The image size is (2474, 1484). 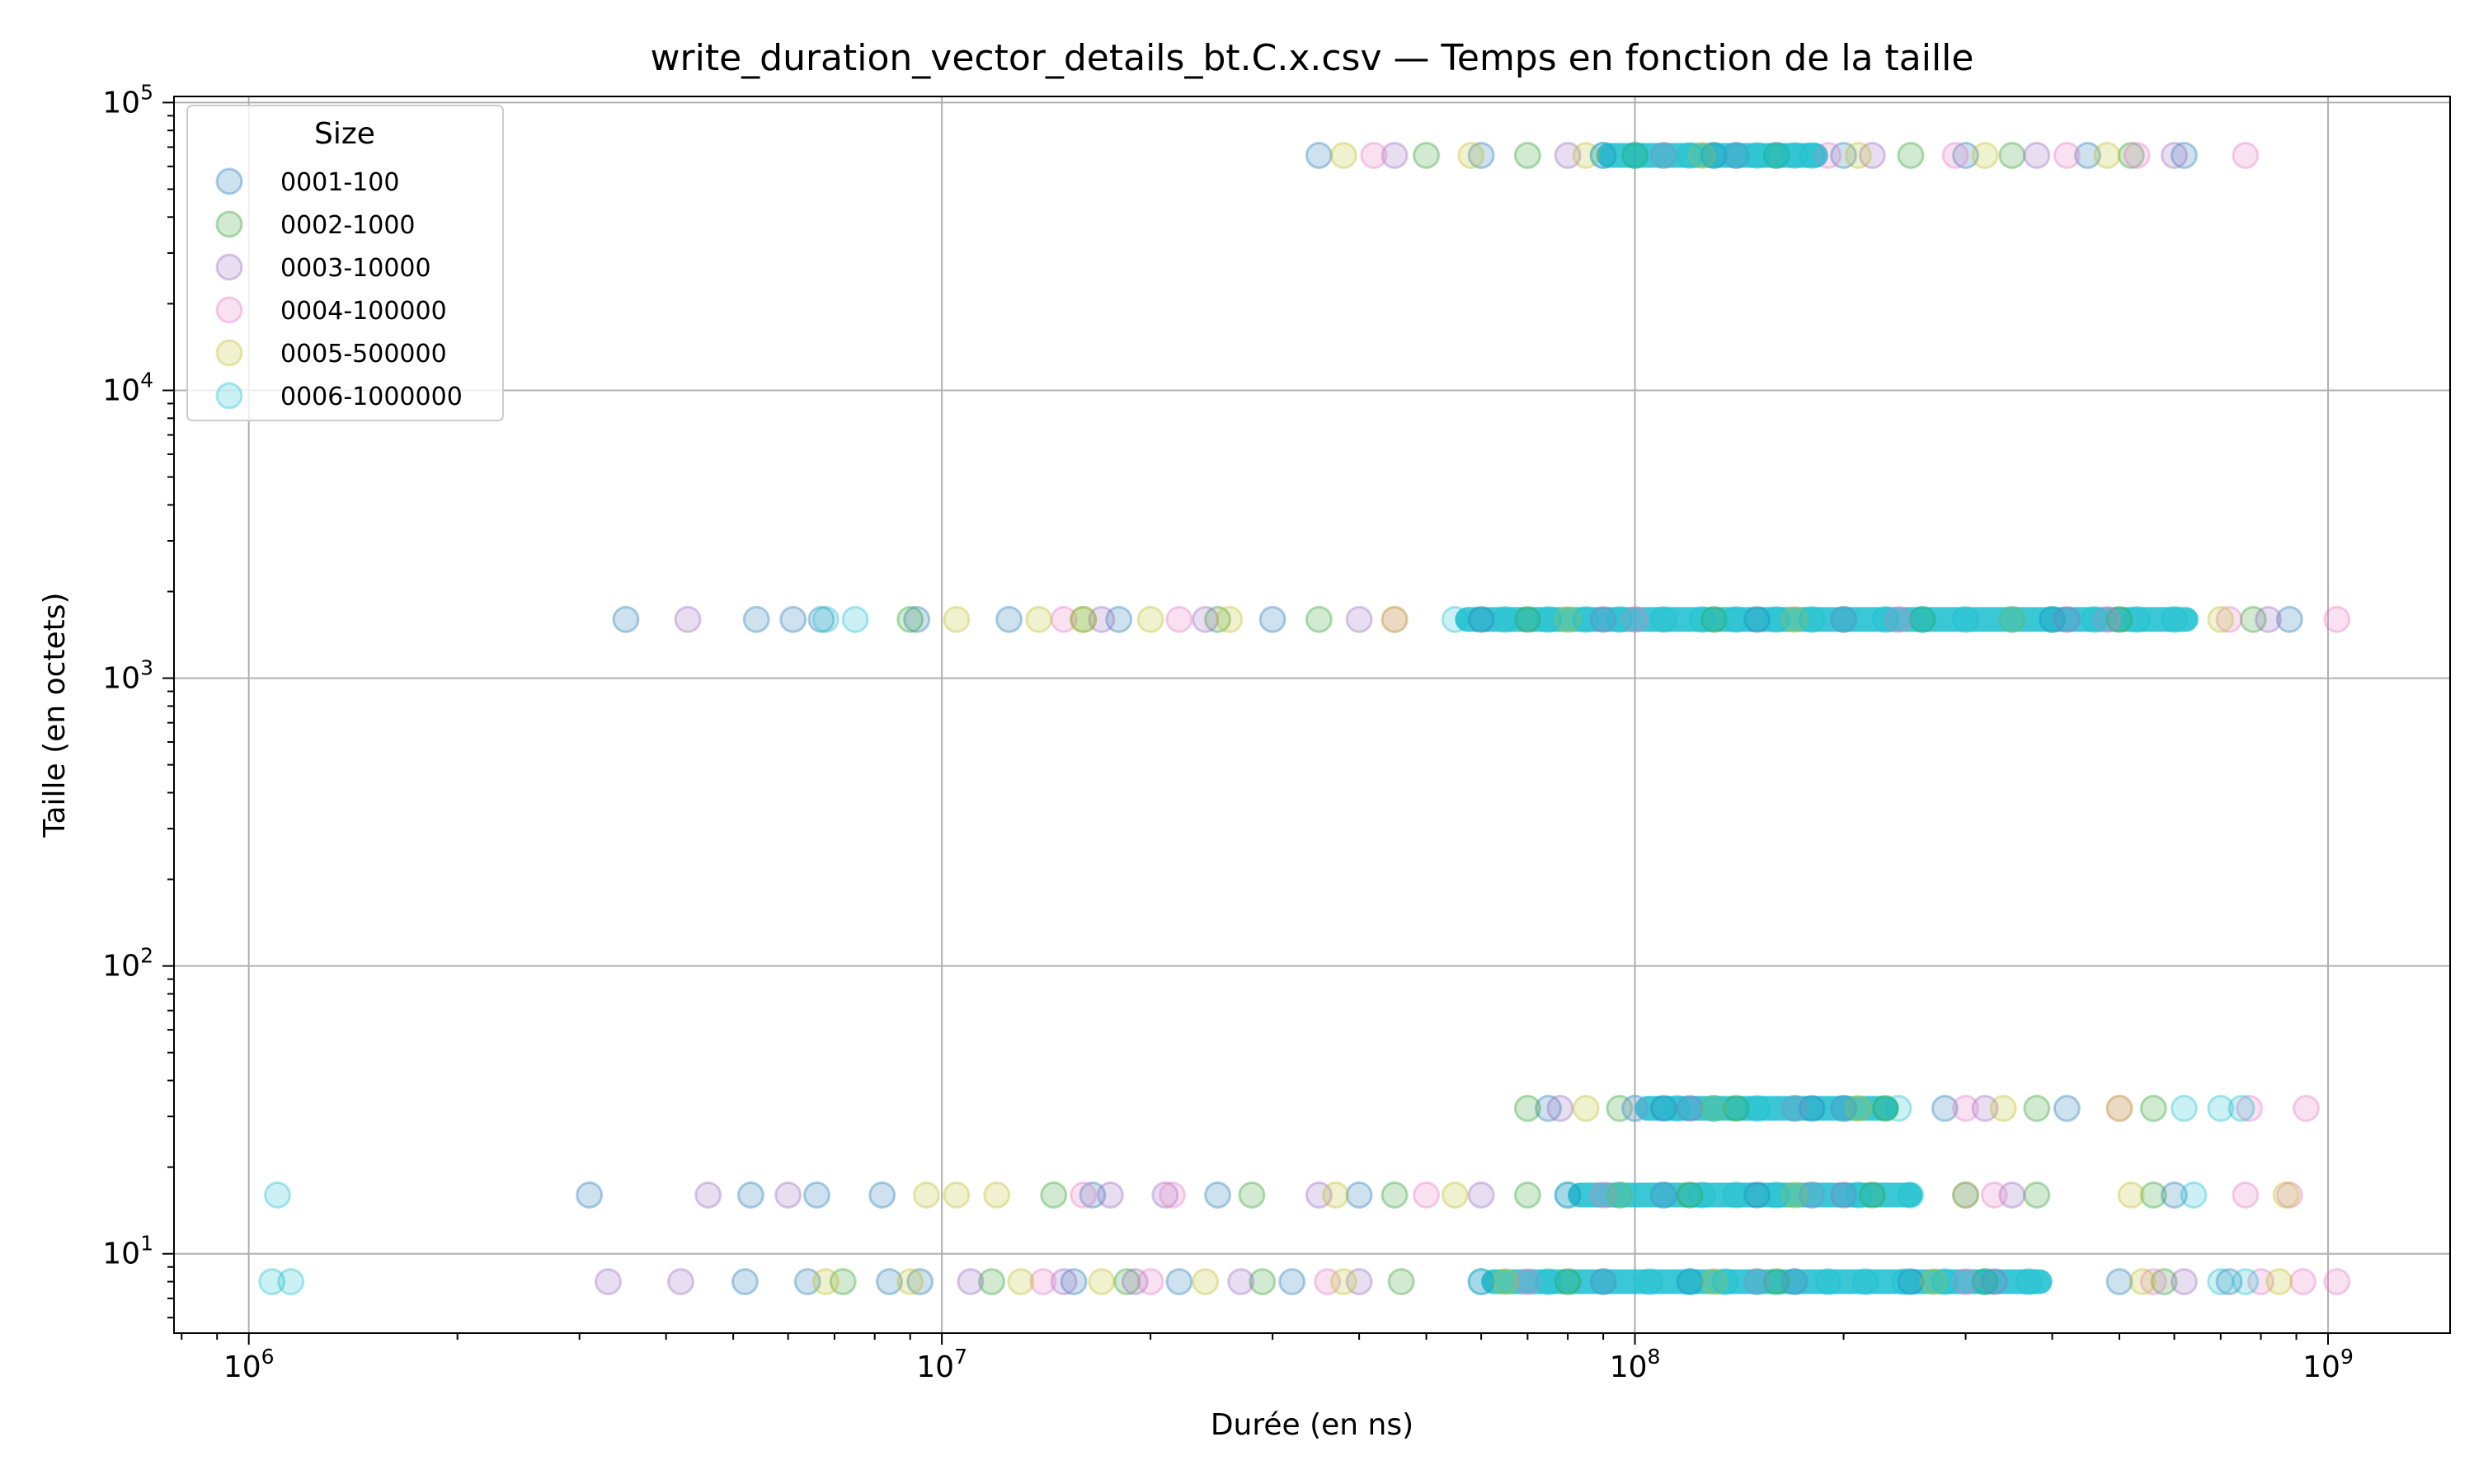 What do you see at coordinates (355, 268) in the screenshot?
I see `legend-label: 0003-10000` at bounding box center [355, 268].